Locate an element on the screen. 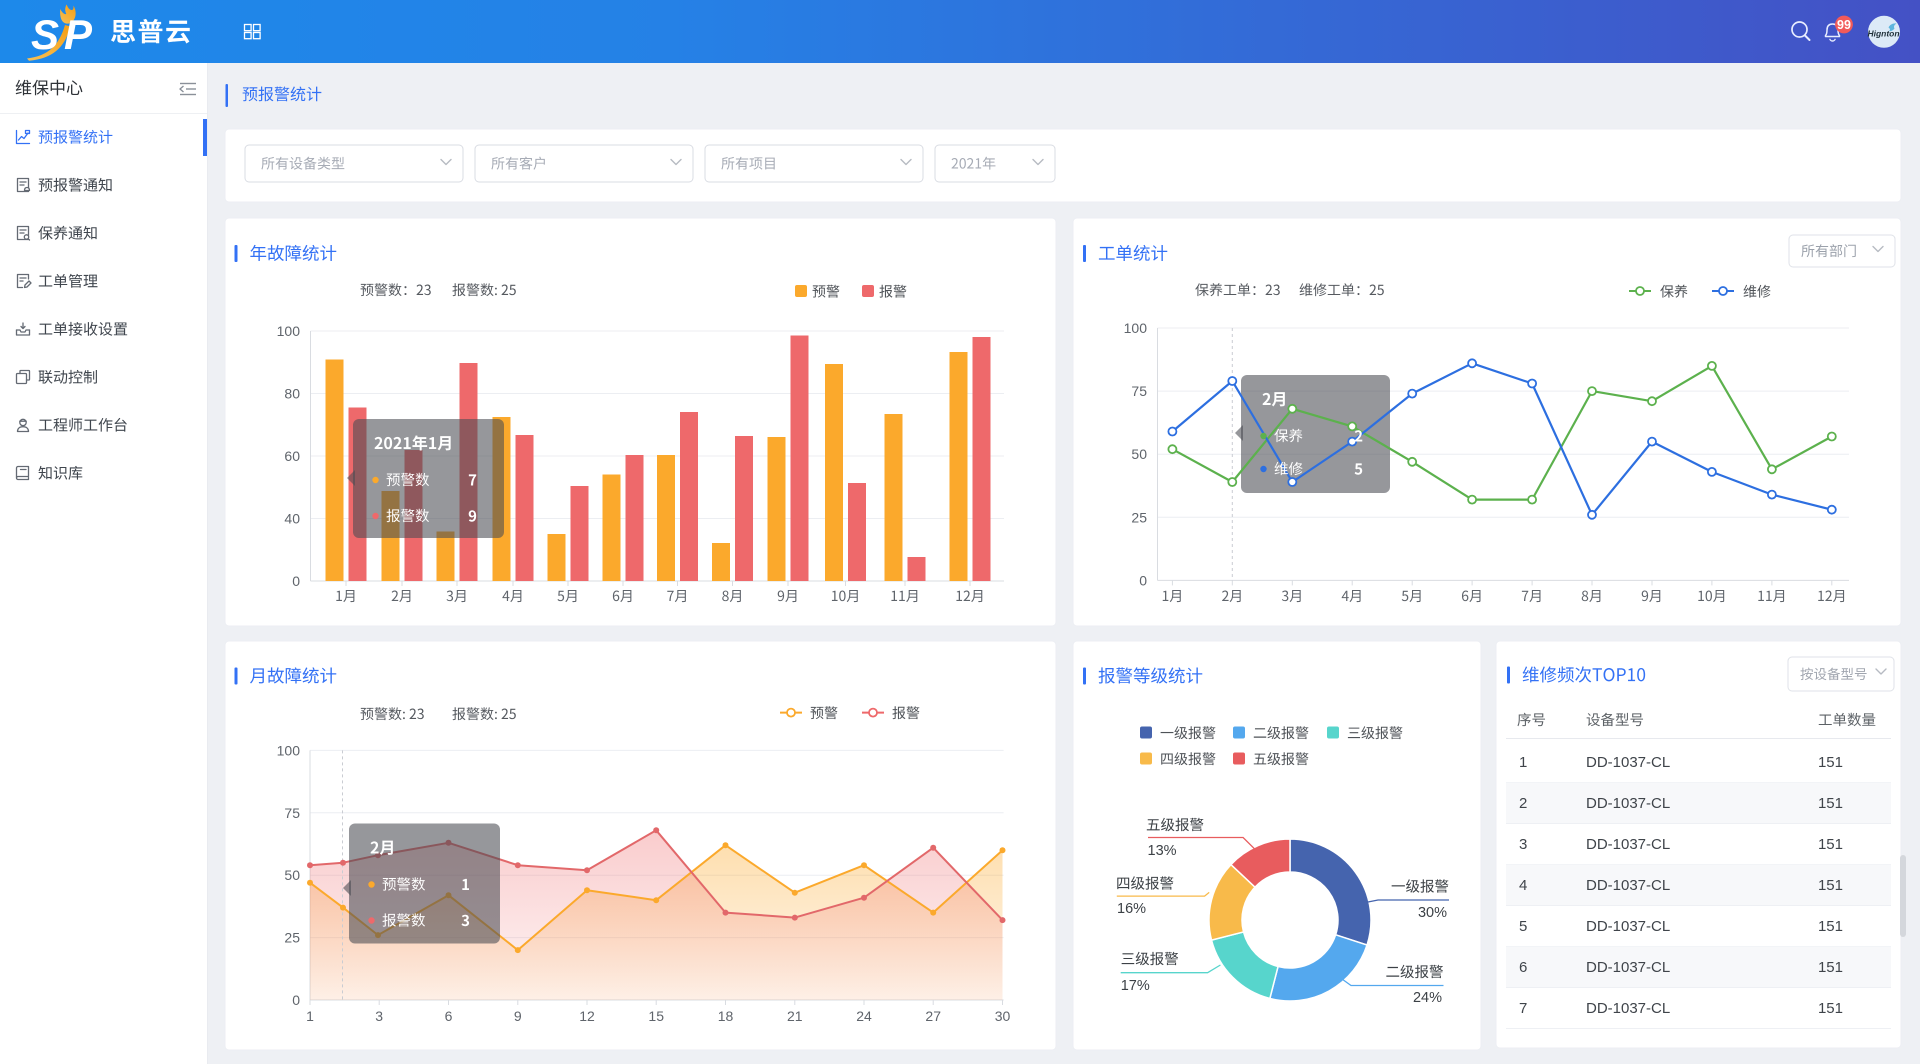 This screenshot has width=1920, height=1064. svg-text: 40 is located at coordinates (292, 519).